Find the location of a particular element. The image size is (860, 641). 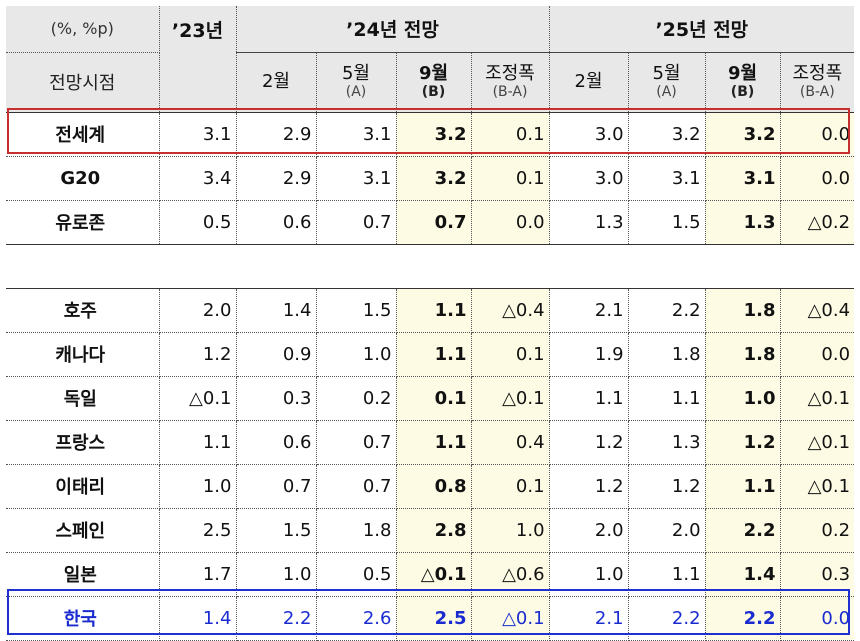

table-row: 스페인 2.5 1.5 1.8 2.8 1.0 2.0 2.0 2.2 0.2 is located at coordinates (430, 530).